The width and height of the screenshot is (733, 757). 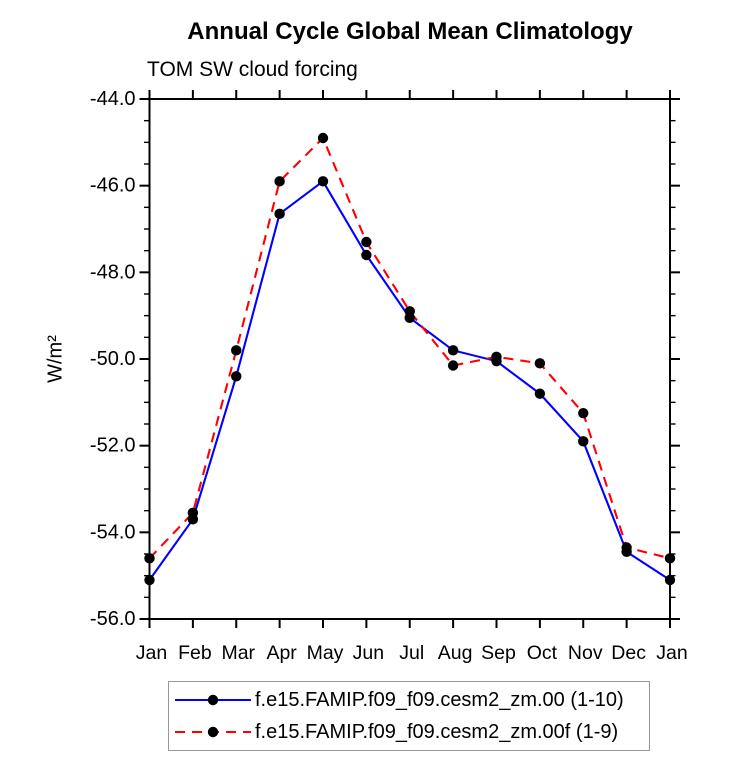 I want to click on legend-entry: f.e15.FAMIP.f09_f09.cesm2_zm.00 (1-10), so click(x=411, y=700).